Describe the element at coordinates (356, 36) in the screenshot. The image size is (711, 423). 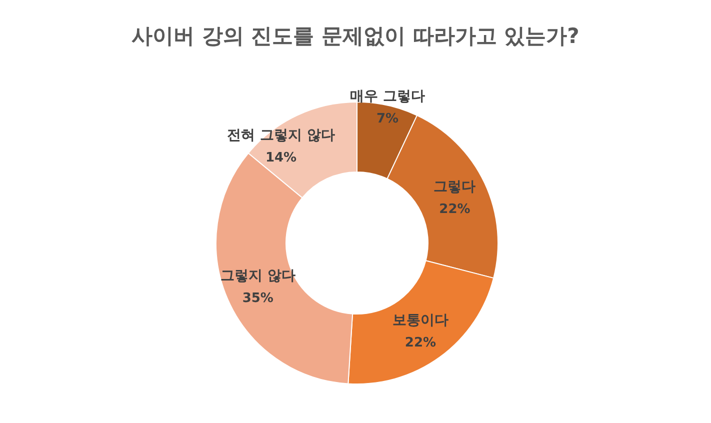
I see `chart-title: 사이버 강의 진도를 문제없이 따라가고 있는가?` at that location.